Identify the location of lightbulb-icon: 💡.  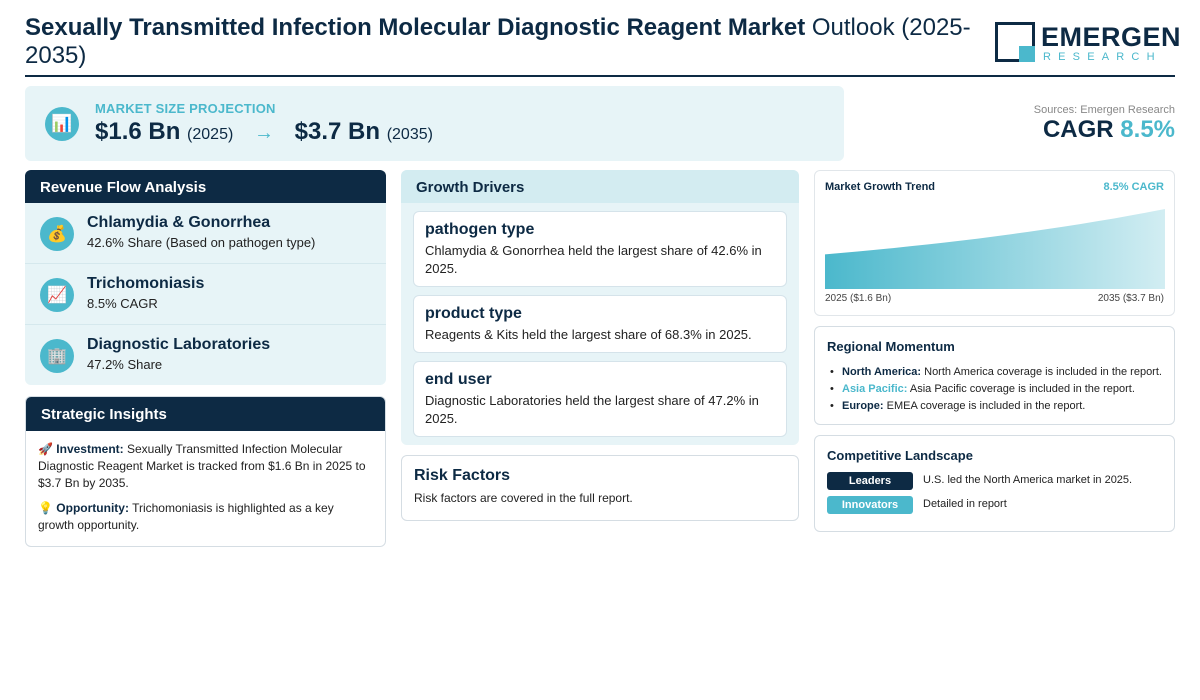
(45, 508).